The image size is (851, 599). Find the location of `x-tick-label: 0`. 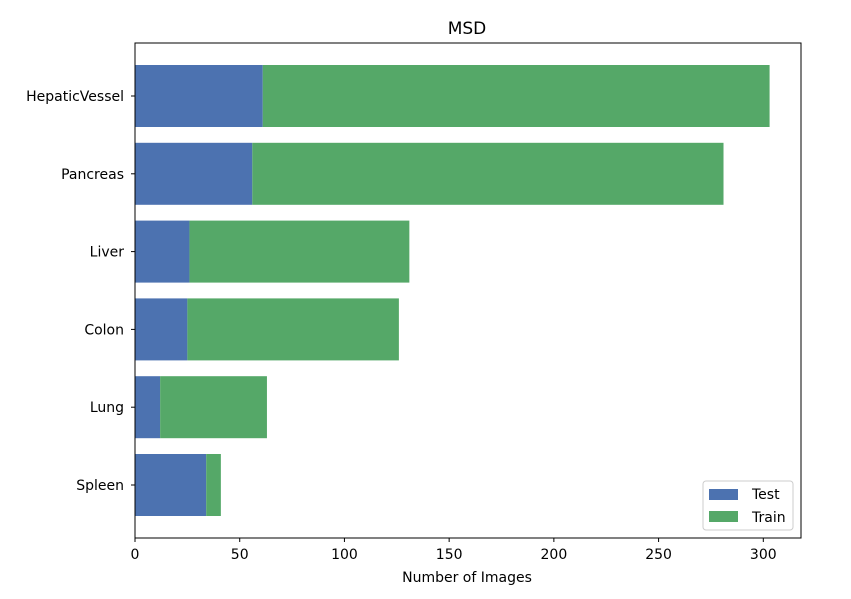

x-tick-label: 0 is located at coordinates (135, 555).